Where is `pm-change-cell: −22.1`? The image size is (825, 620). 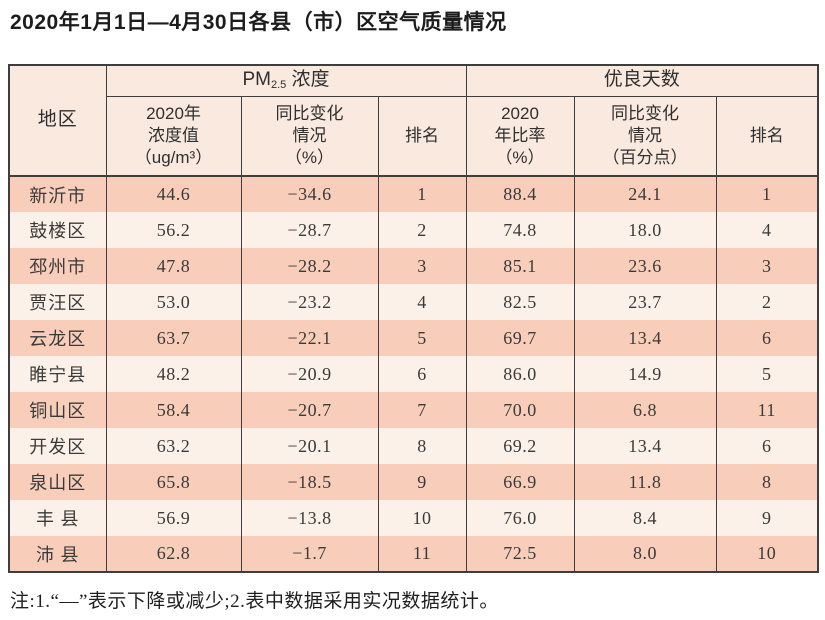 pm-change-cell: −22.1 is located at coordinates (309, 338).